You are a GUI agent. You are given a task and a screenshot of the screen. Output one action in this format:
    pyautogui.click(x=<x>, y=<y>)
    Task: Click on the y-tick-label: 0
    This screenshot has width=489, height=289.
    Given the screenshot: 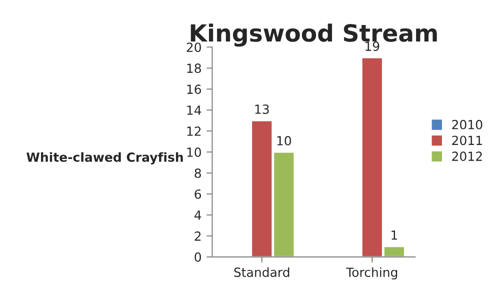 What is the action you would take?
    pyautogui.click(x=197, y=257)
    